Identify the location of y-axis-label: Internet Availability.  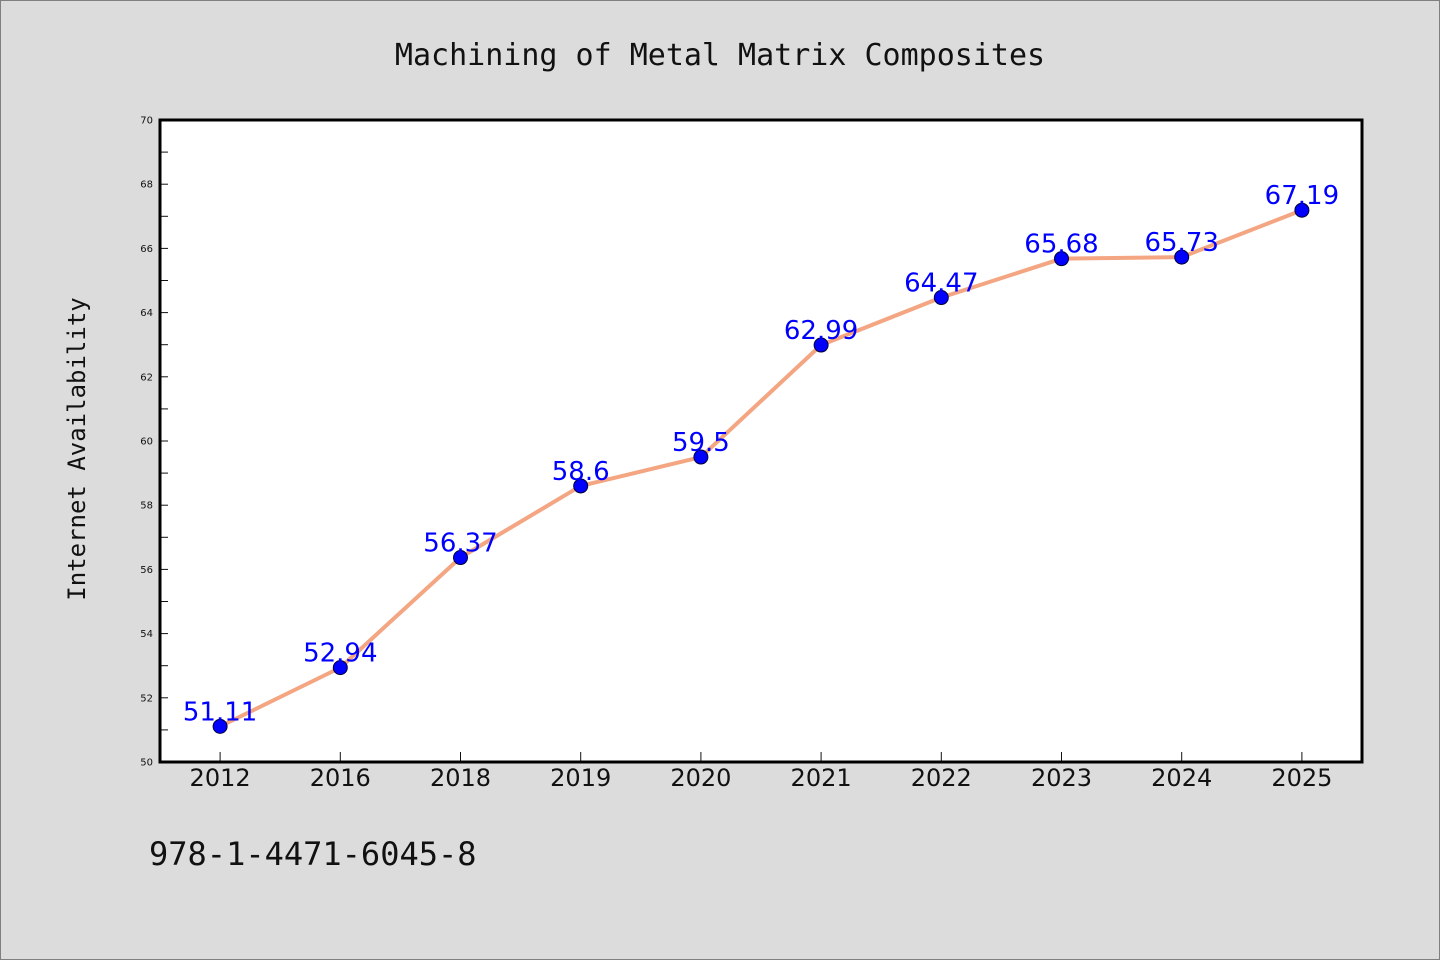
(77, 448).